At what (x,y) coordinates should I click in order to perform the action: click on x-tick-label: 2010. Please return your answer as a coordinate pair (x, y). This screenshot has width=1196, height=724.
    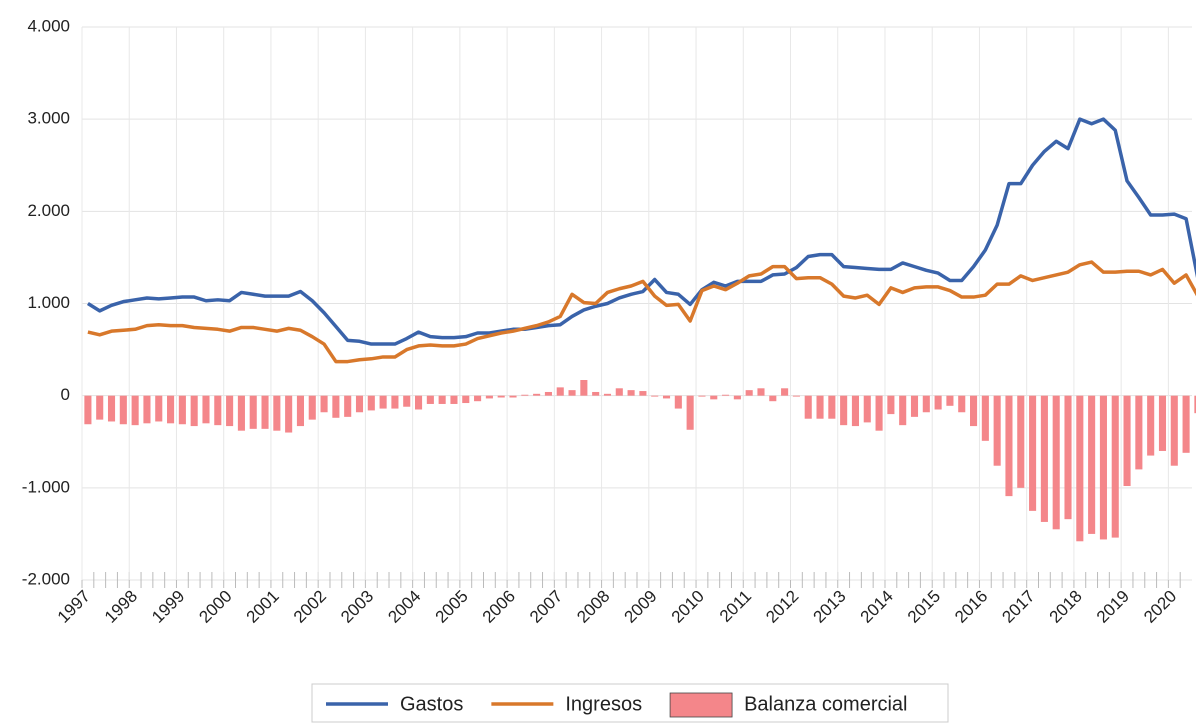
    Looking at the image, I should click on (688, 607).